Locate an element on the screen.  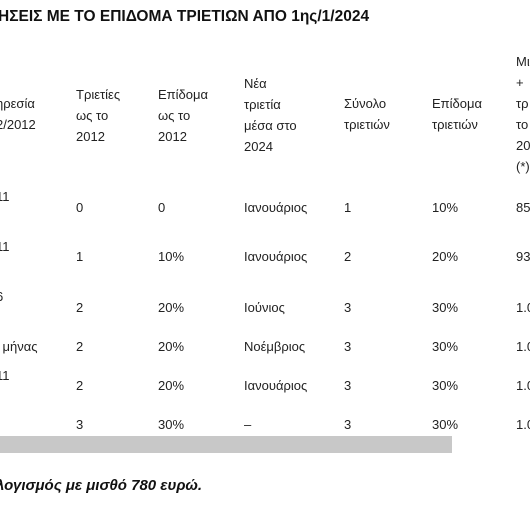
header-cell: Μι is located at coordinates (523, 61).